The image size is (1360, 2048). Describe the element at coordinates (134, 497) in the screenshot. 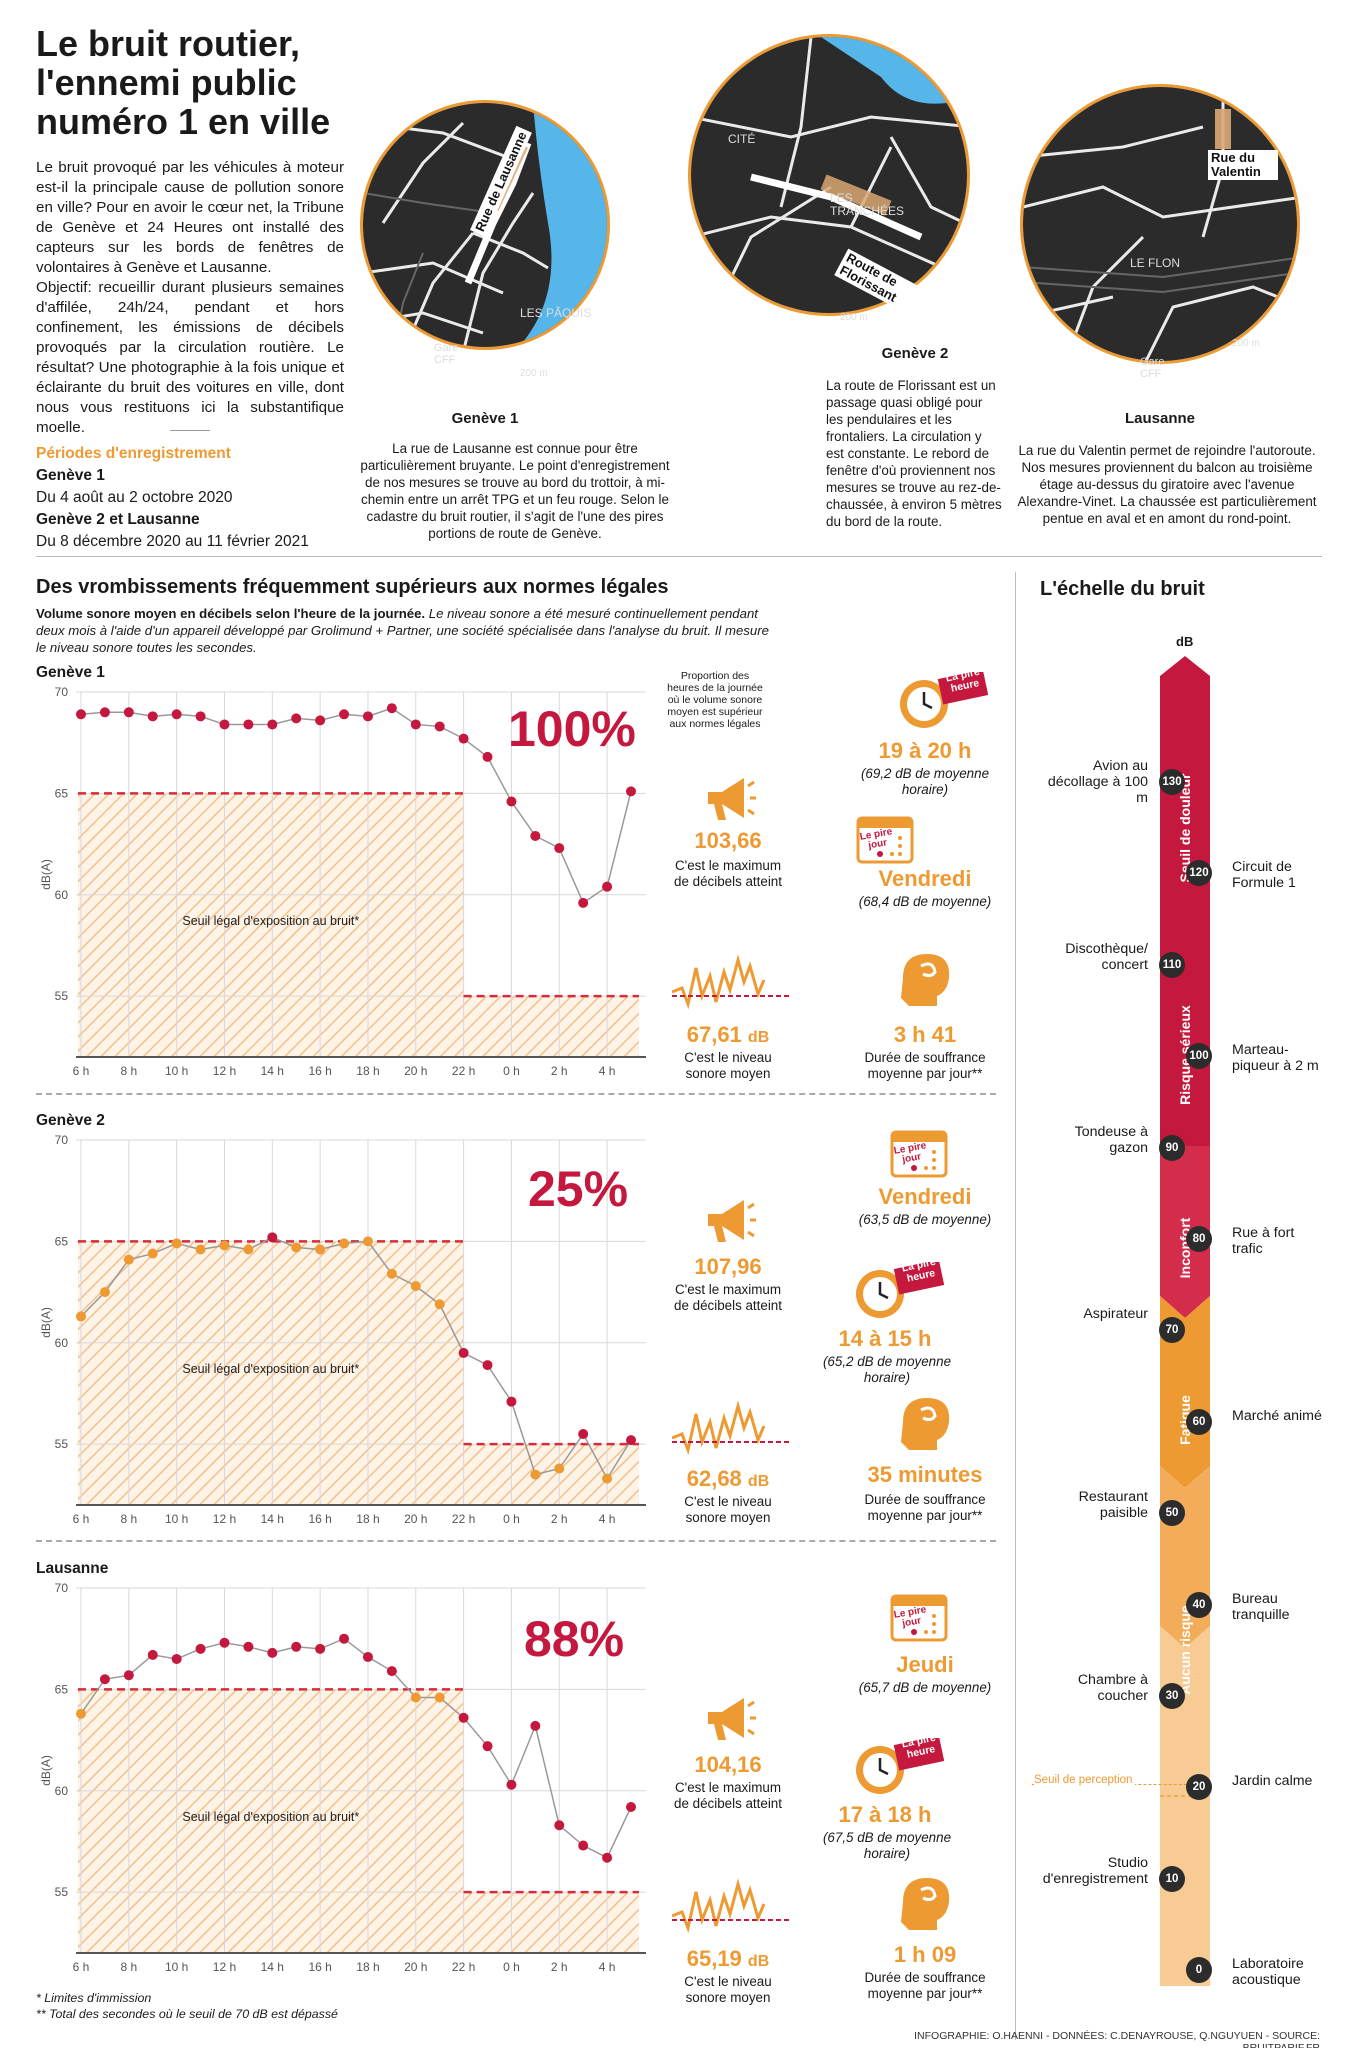

I see `period-1-dates: Du 4 août au 2 octobre 2020` at that location.